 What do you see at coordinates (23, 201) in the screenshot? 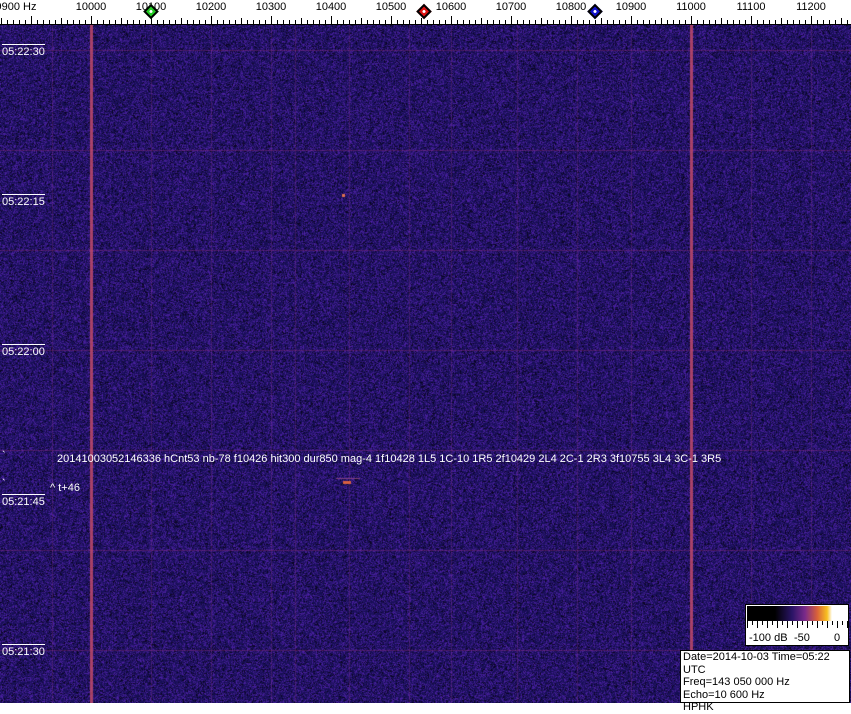
I see `time-tick-label: 05:22:15` at bounding box center [23, 201].